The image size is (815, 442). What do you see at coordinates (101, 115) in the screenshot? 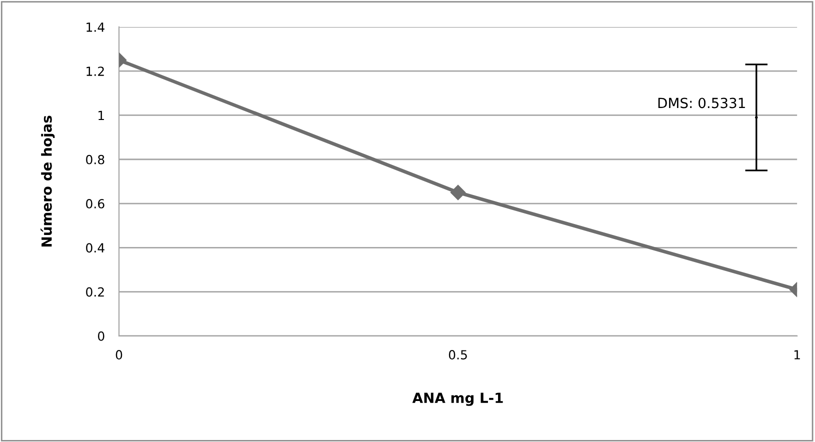
I see `y-tick-label: 1` at bounding box center [101, 115].